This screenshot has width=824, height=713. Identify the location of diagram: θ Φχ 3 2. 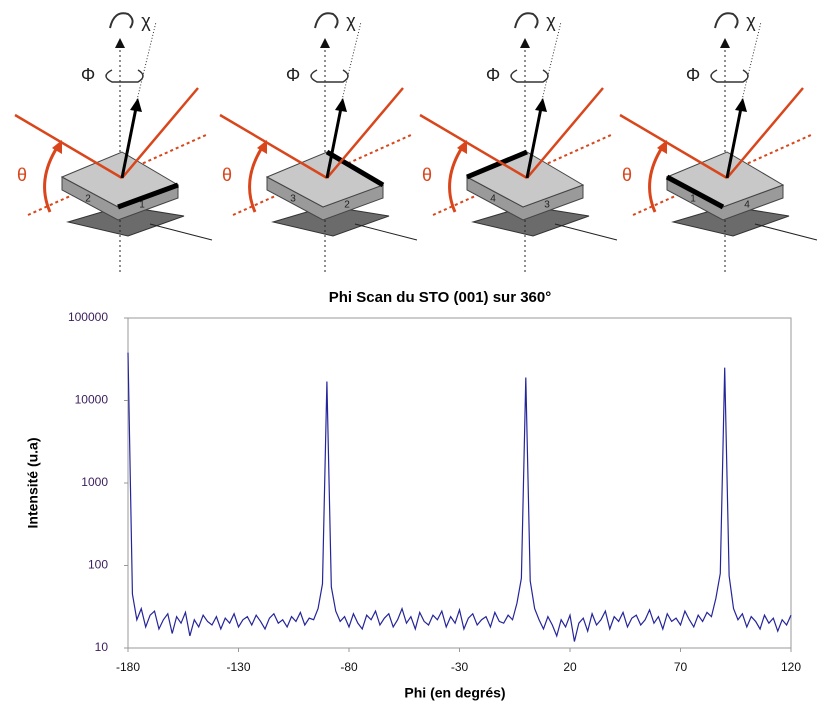
(318, 141).